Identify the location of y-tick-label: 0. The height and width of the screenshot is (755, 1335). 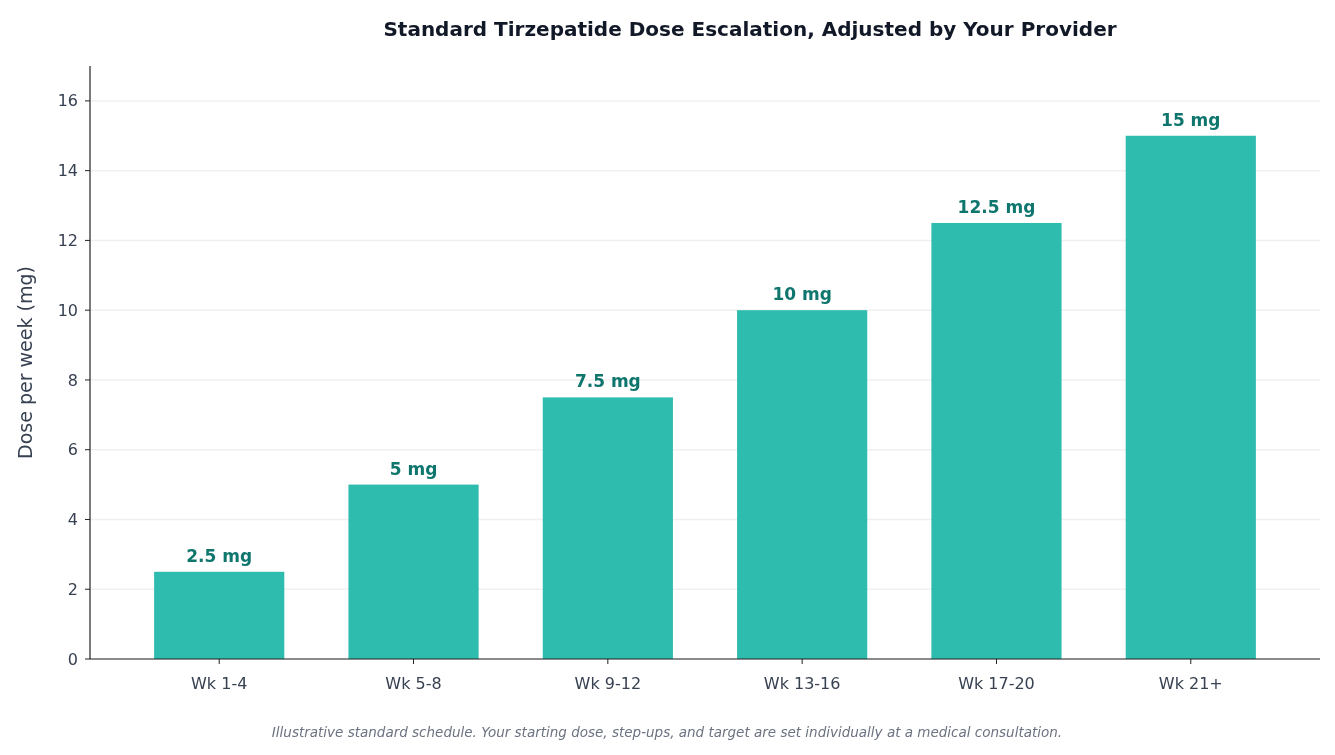
(72, 659).